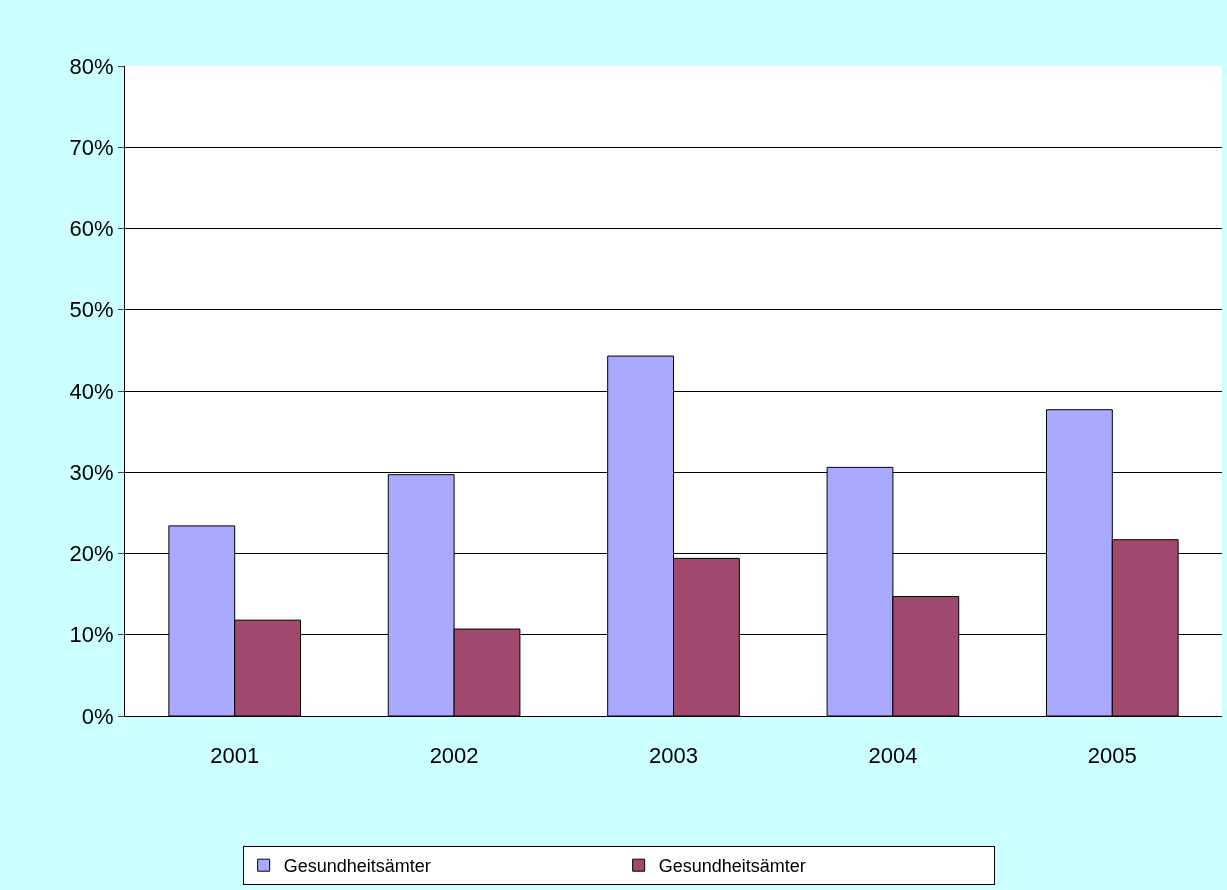 The image size is (1227, 890). I want to click on y-tick-label: 50%, so click(91, 310).